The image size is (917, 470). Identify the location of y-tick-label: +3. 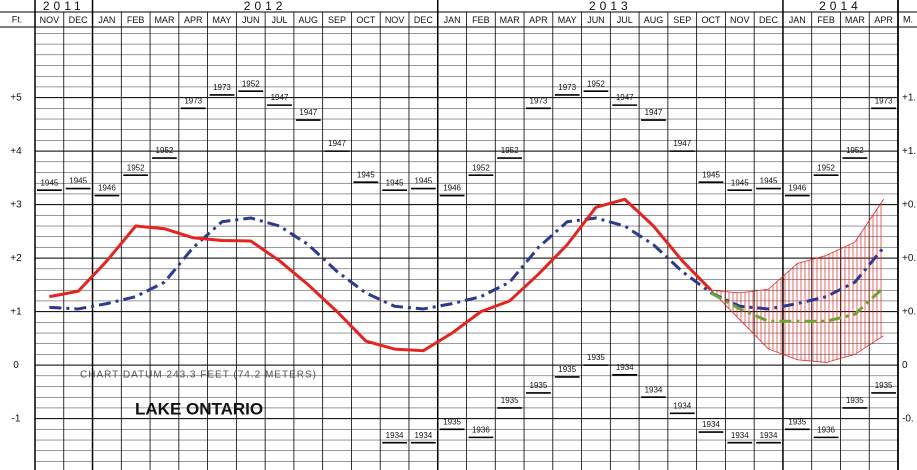
(16, 204).